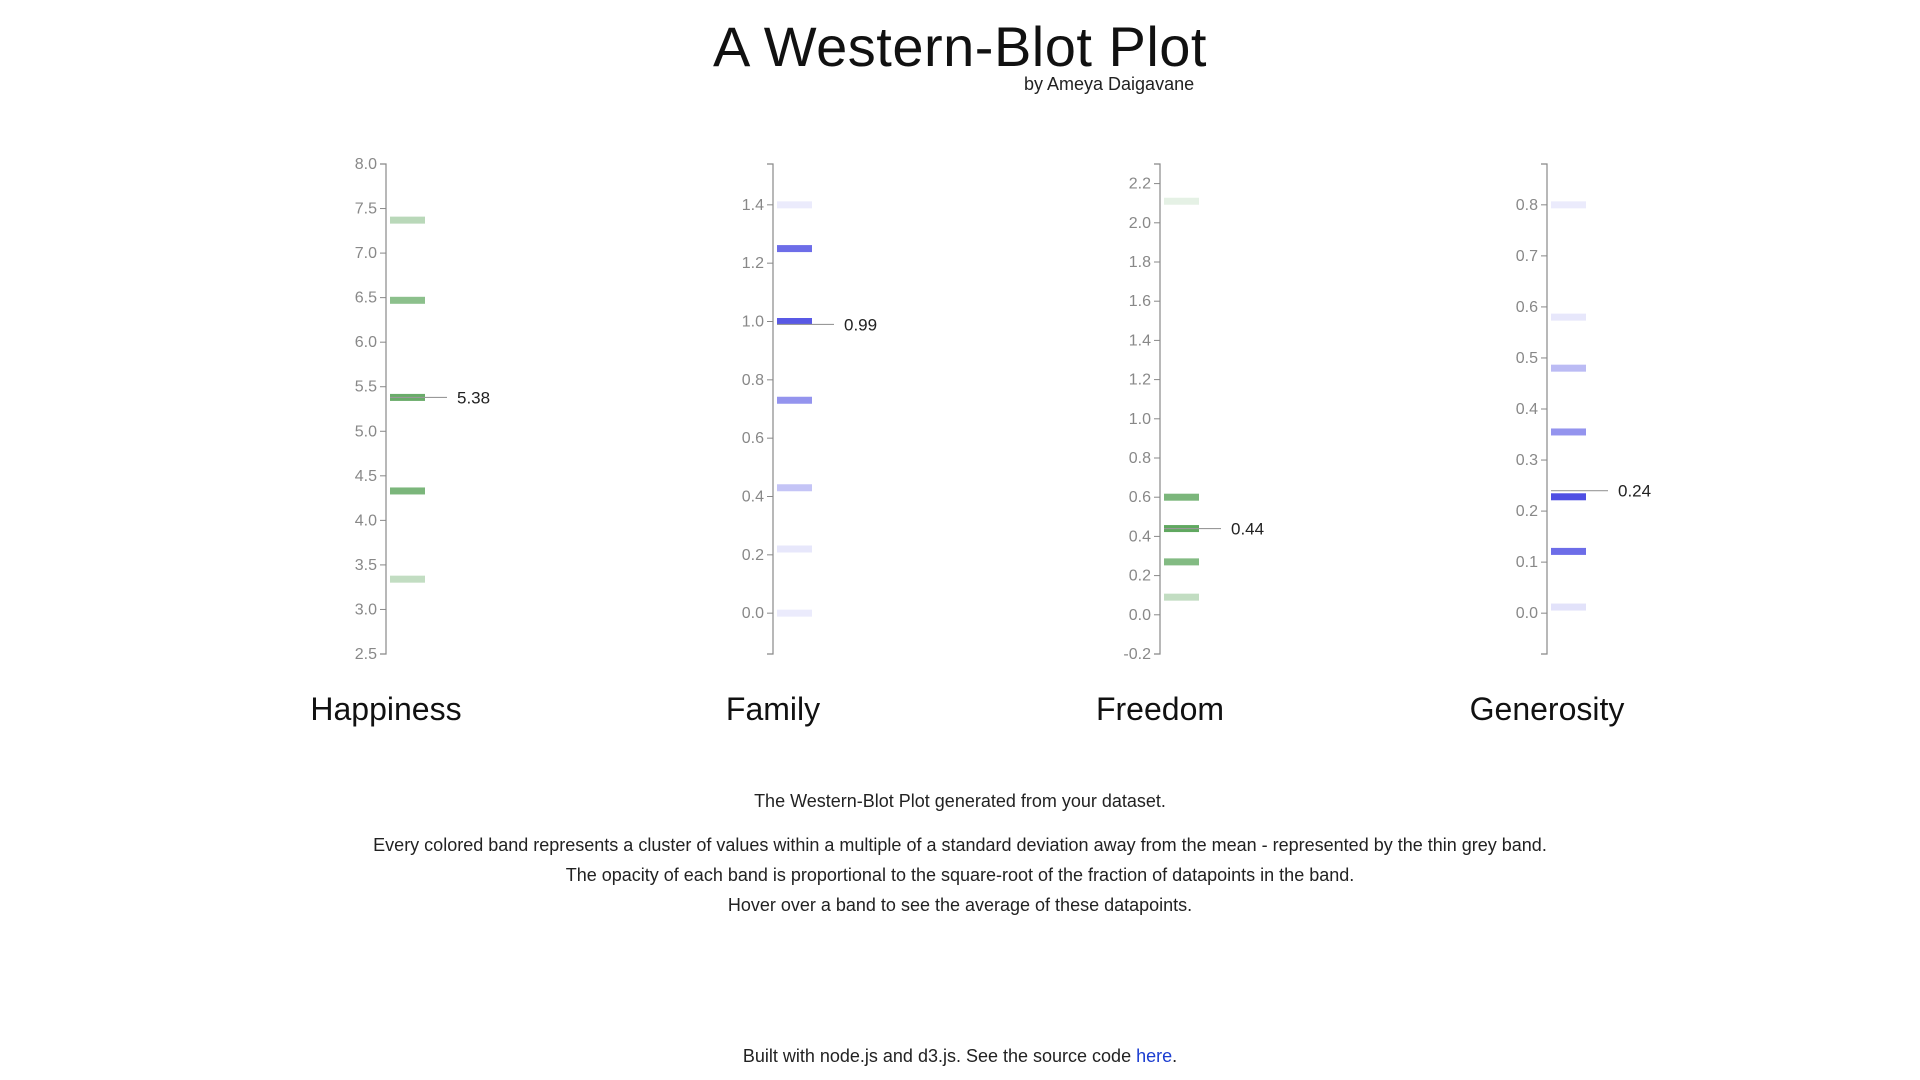 This screenshot has width=1920, height=1080. Describe the element at coordinates (1527, 409) in the screenshot. I see `generosity-tick-label: 0.4` at that location.